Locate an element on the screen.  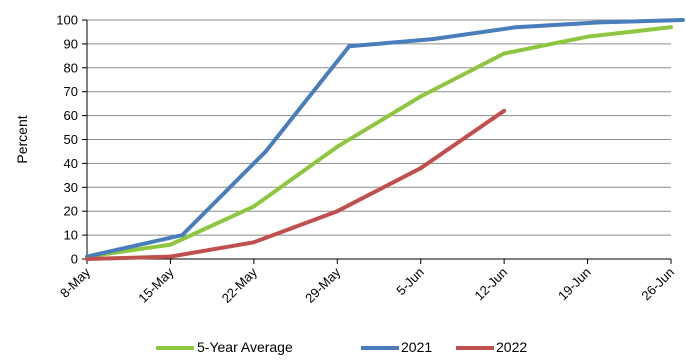
y-axis-ticks: 0 10 20 30 40 50 60 70 80 90 100 is located at coordinates (71, 140).